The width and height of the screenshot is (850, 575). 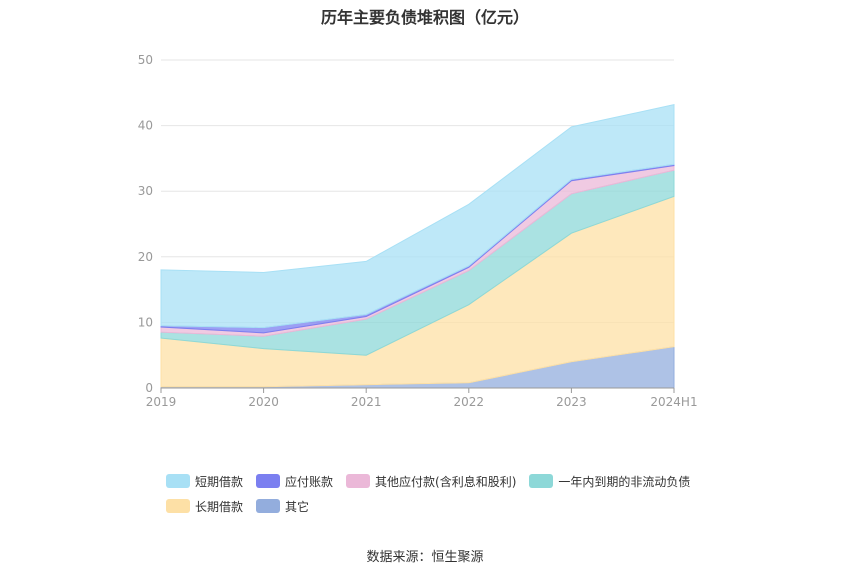 I want to click on y-tick-label: 40, so click(x=145, y=126).